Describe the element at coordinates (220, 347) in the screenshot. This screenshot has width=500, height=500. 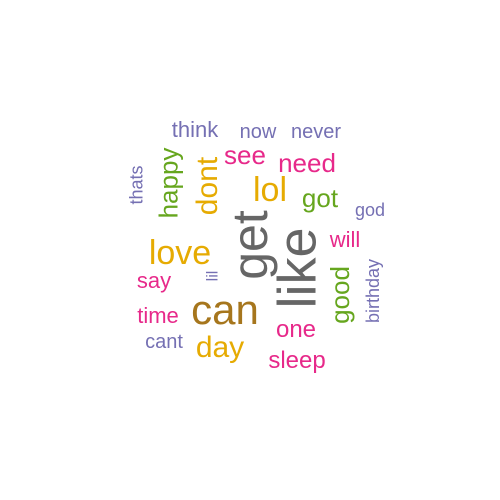
I see `cloud-word-day: day` at that location.